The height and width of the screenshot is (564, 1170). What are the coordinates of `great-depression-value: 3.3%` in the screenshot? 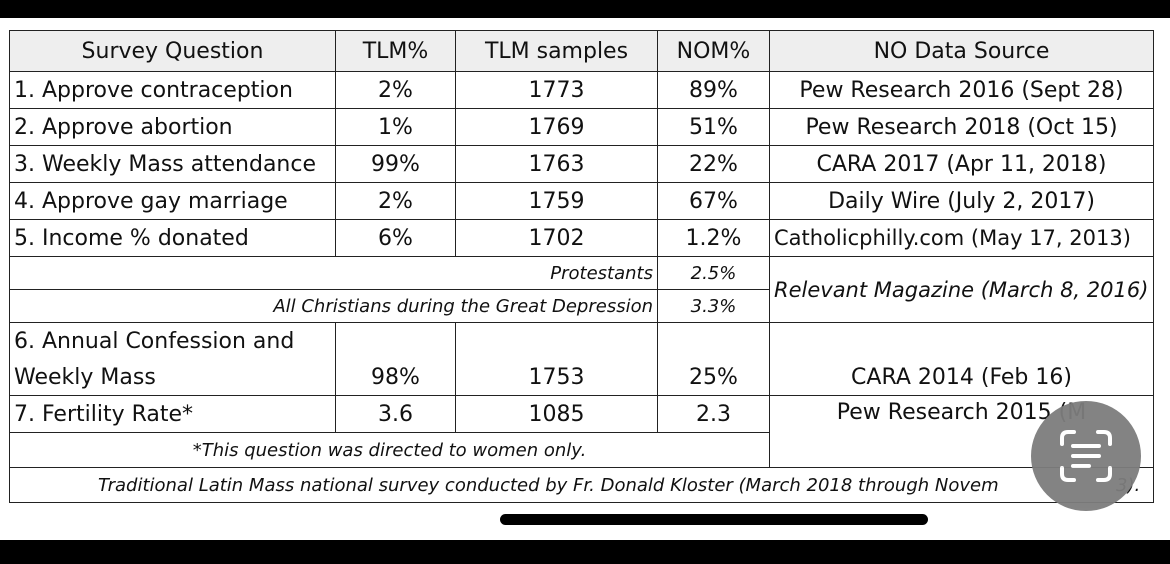 It's located at (713, 306).